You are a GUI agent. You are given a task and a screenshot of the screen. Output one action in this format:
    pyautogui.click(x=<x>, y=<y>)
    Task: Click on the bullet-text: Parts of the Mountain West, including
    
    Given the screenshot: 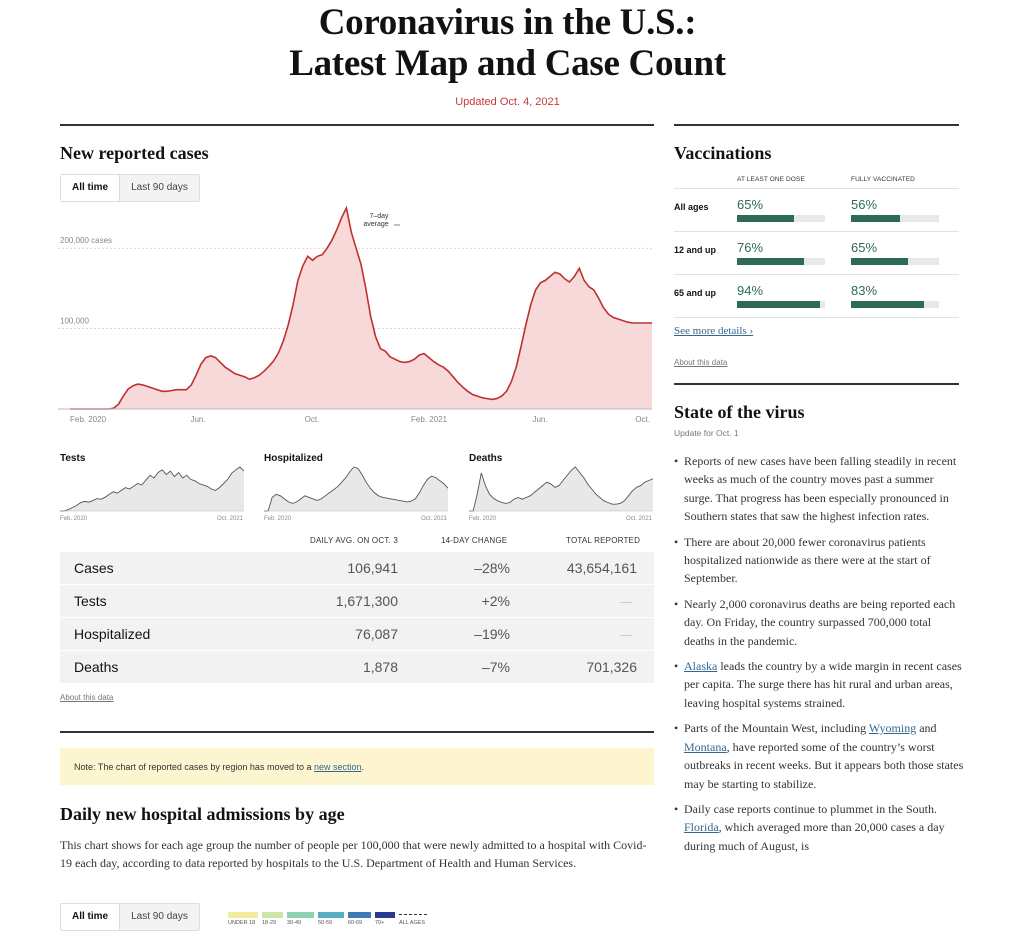 What is the action you would take?
    pyautogui.click(x=776, y=728)
    